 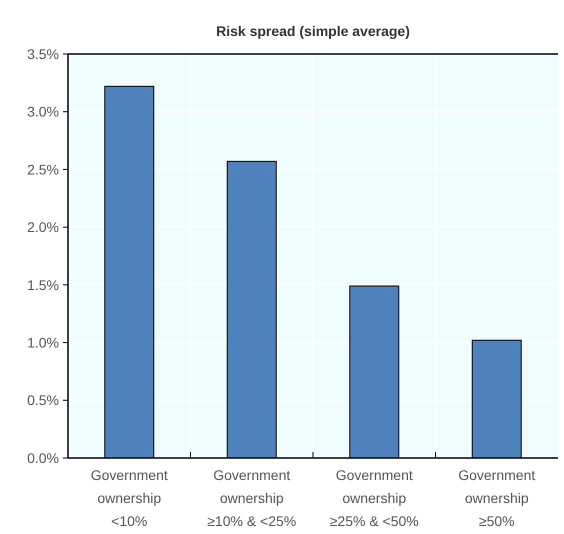 What do you see at coordinates (43, 284) in the screenshot?
I see `y-tick-label: 1.5%` at bounding box center [43, 284].